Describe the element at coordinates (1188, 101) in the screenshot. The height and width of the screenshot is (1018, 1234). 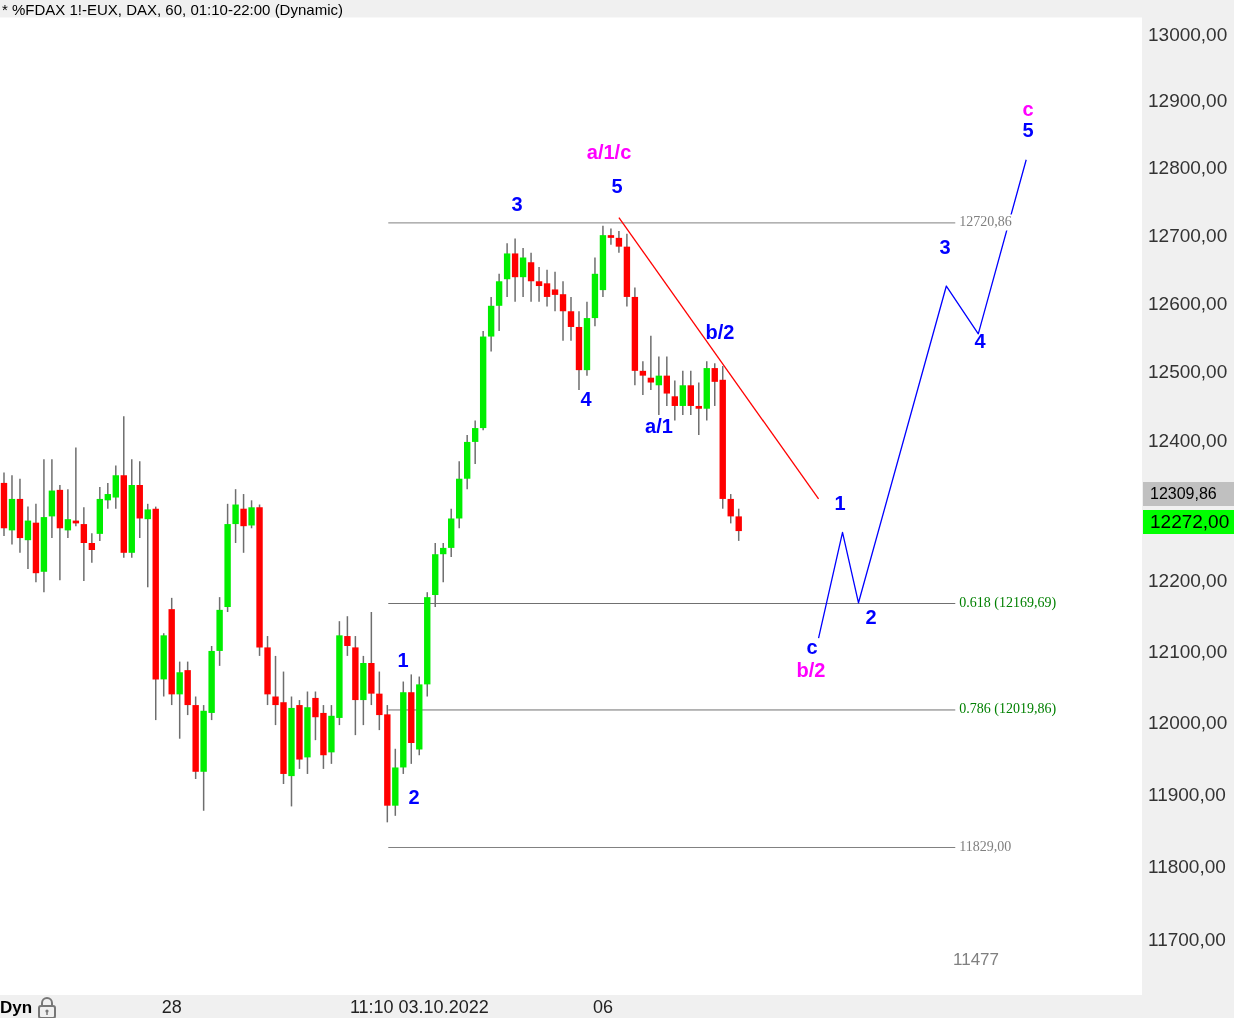
I see `y-tick-label: 12900,00` at that location.